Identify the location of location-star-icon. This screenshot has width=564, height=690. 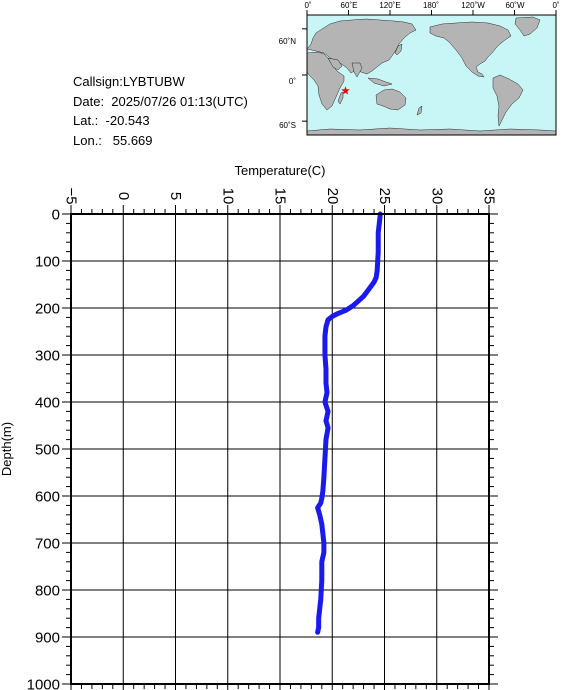
(345, 90).